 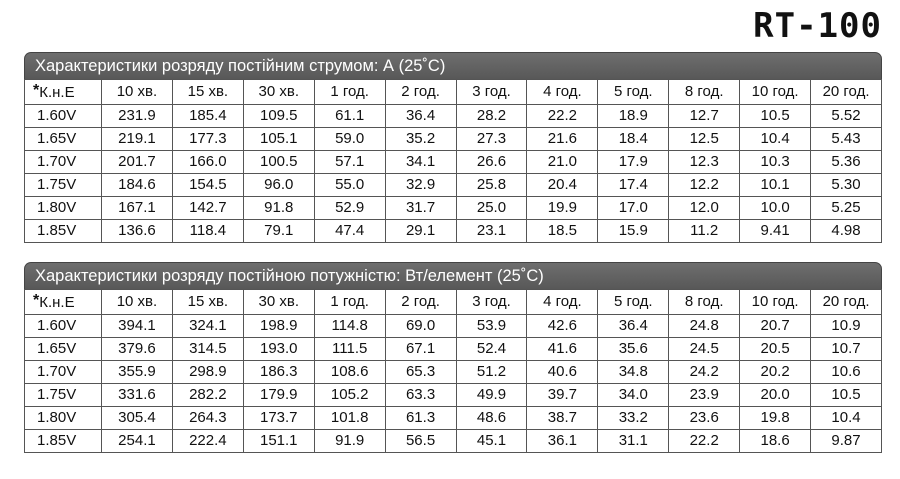 I want to click on table-cell: 142.7, so click(x=207, y=208).